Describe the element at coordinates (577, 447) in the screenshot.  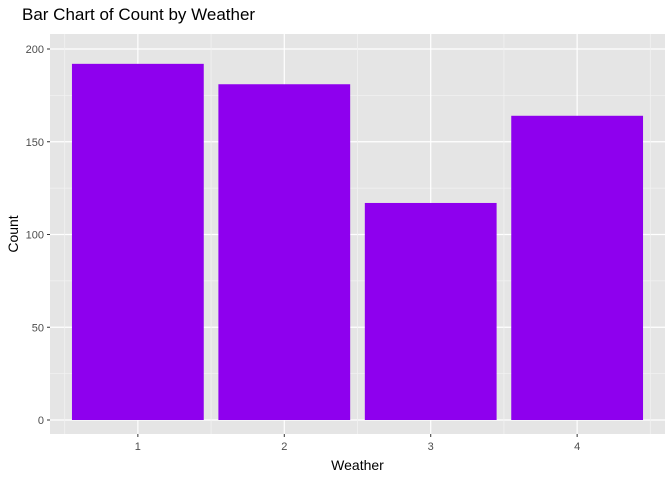
I see `x-tick-label: 4` at that location.